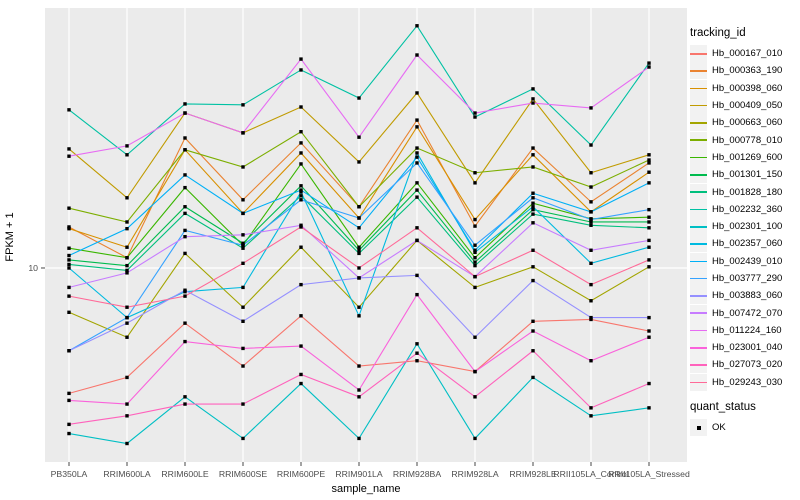 This screenshot has height=500, width=800. Describe the element at coordinates (747, 157) in the screenshot. I see `legend-item-label: Hb_001269_600` at that location.